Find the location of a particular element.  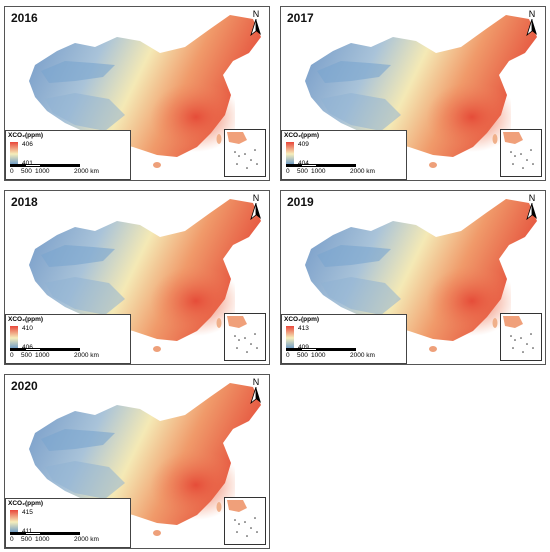

legend-high-value: 406 is located at coordinates (27, 144).